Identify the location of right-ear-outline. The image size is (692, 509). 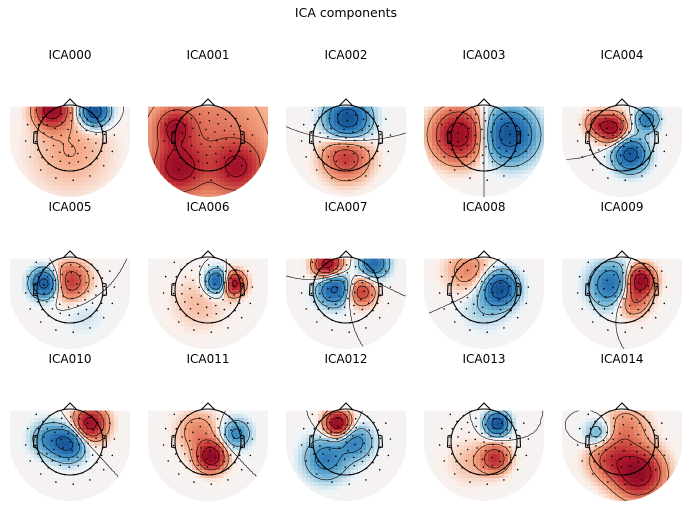
(105, 441).